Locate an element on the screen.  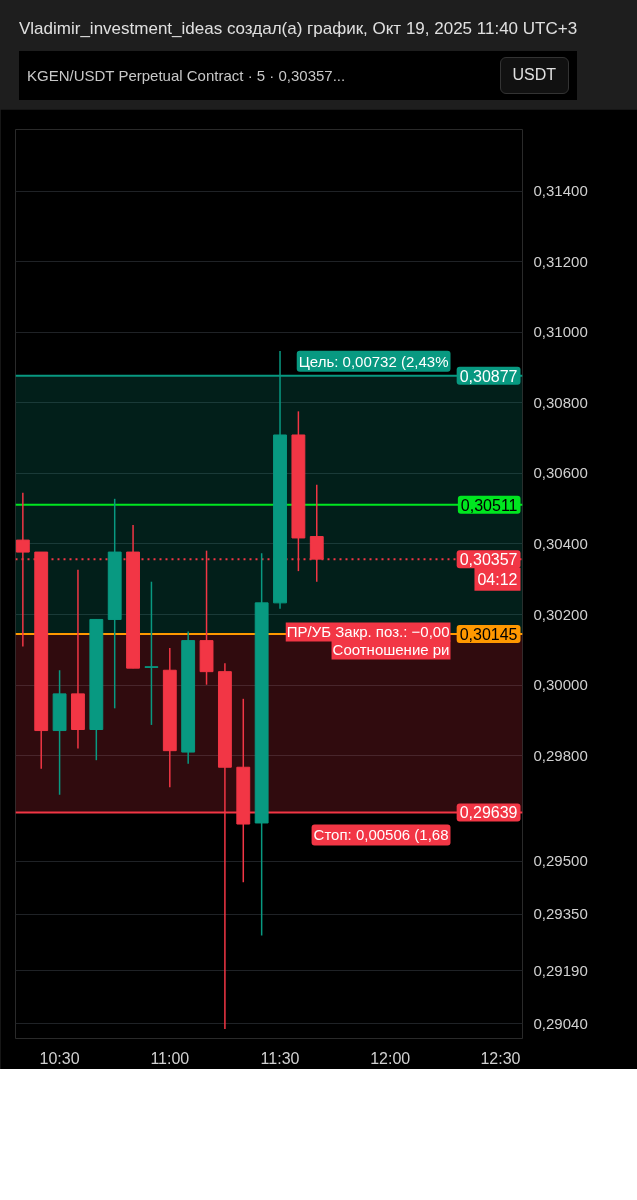
x-tick-label: 12:30 is located at coordinates (500, 1058).